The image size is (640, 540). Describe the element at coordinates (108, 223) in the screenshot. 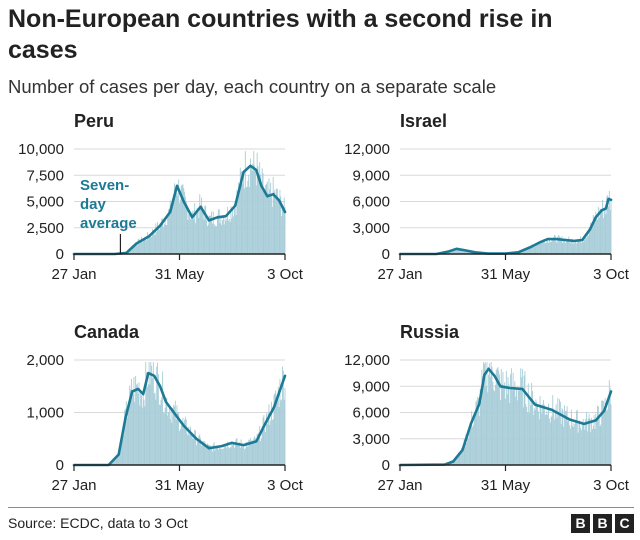

I see `annotation-text: average` at that location.